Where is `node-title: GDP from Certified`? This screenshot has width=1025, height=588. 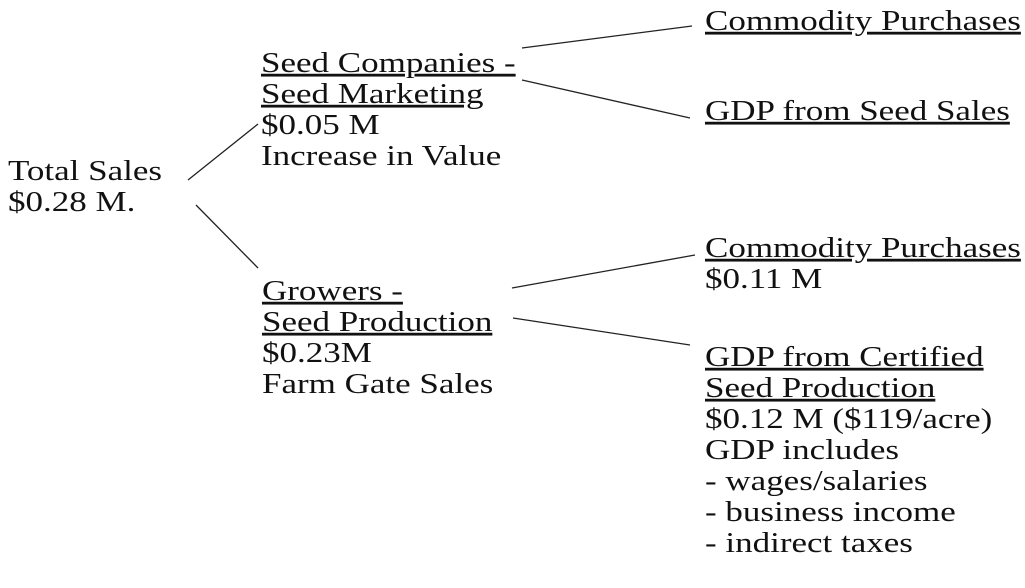 node-title: GDP from Certified is located at coordinates (844, 356).